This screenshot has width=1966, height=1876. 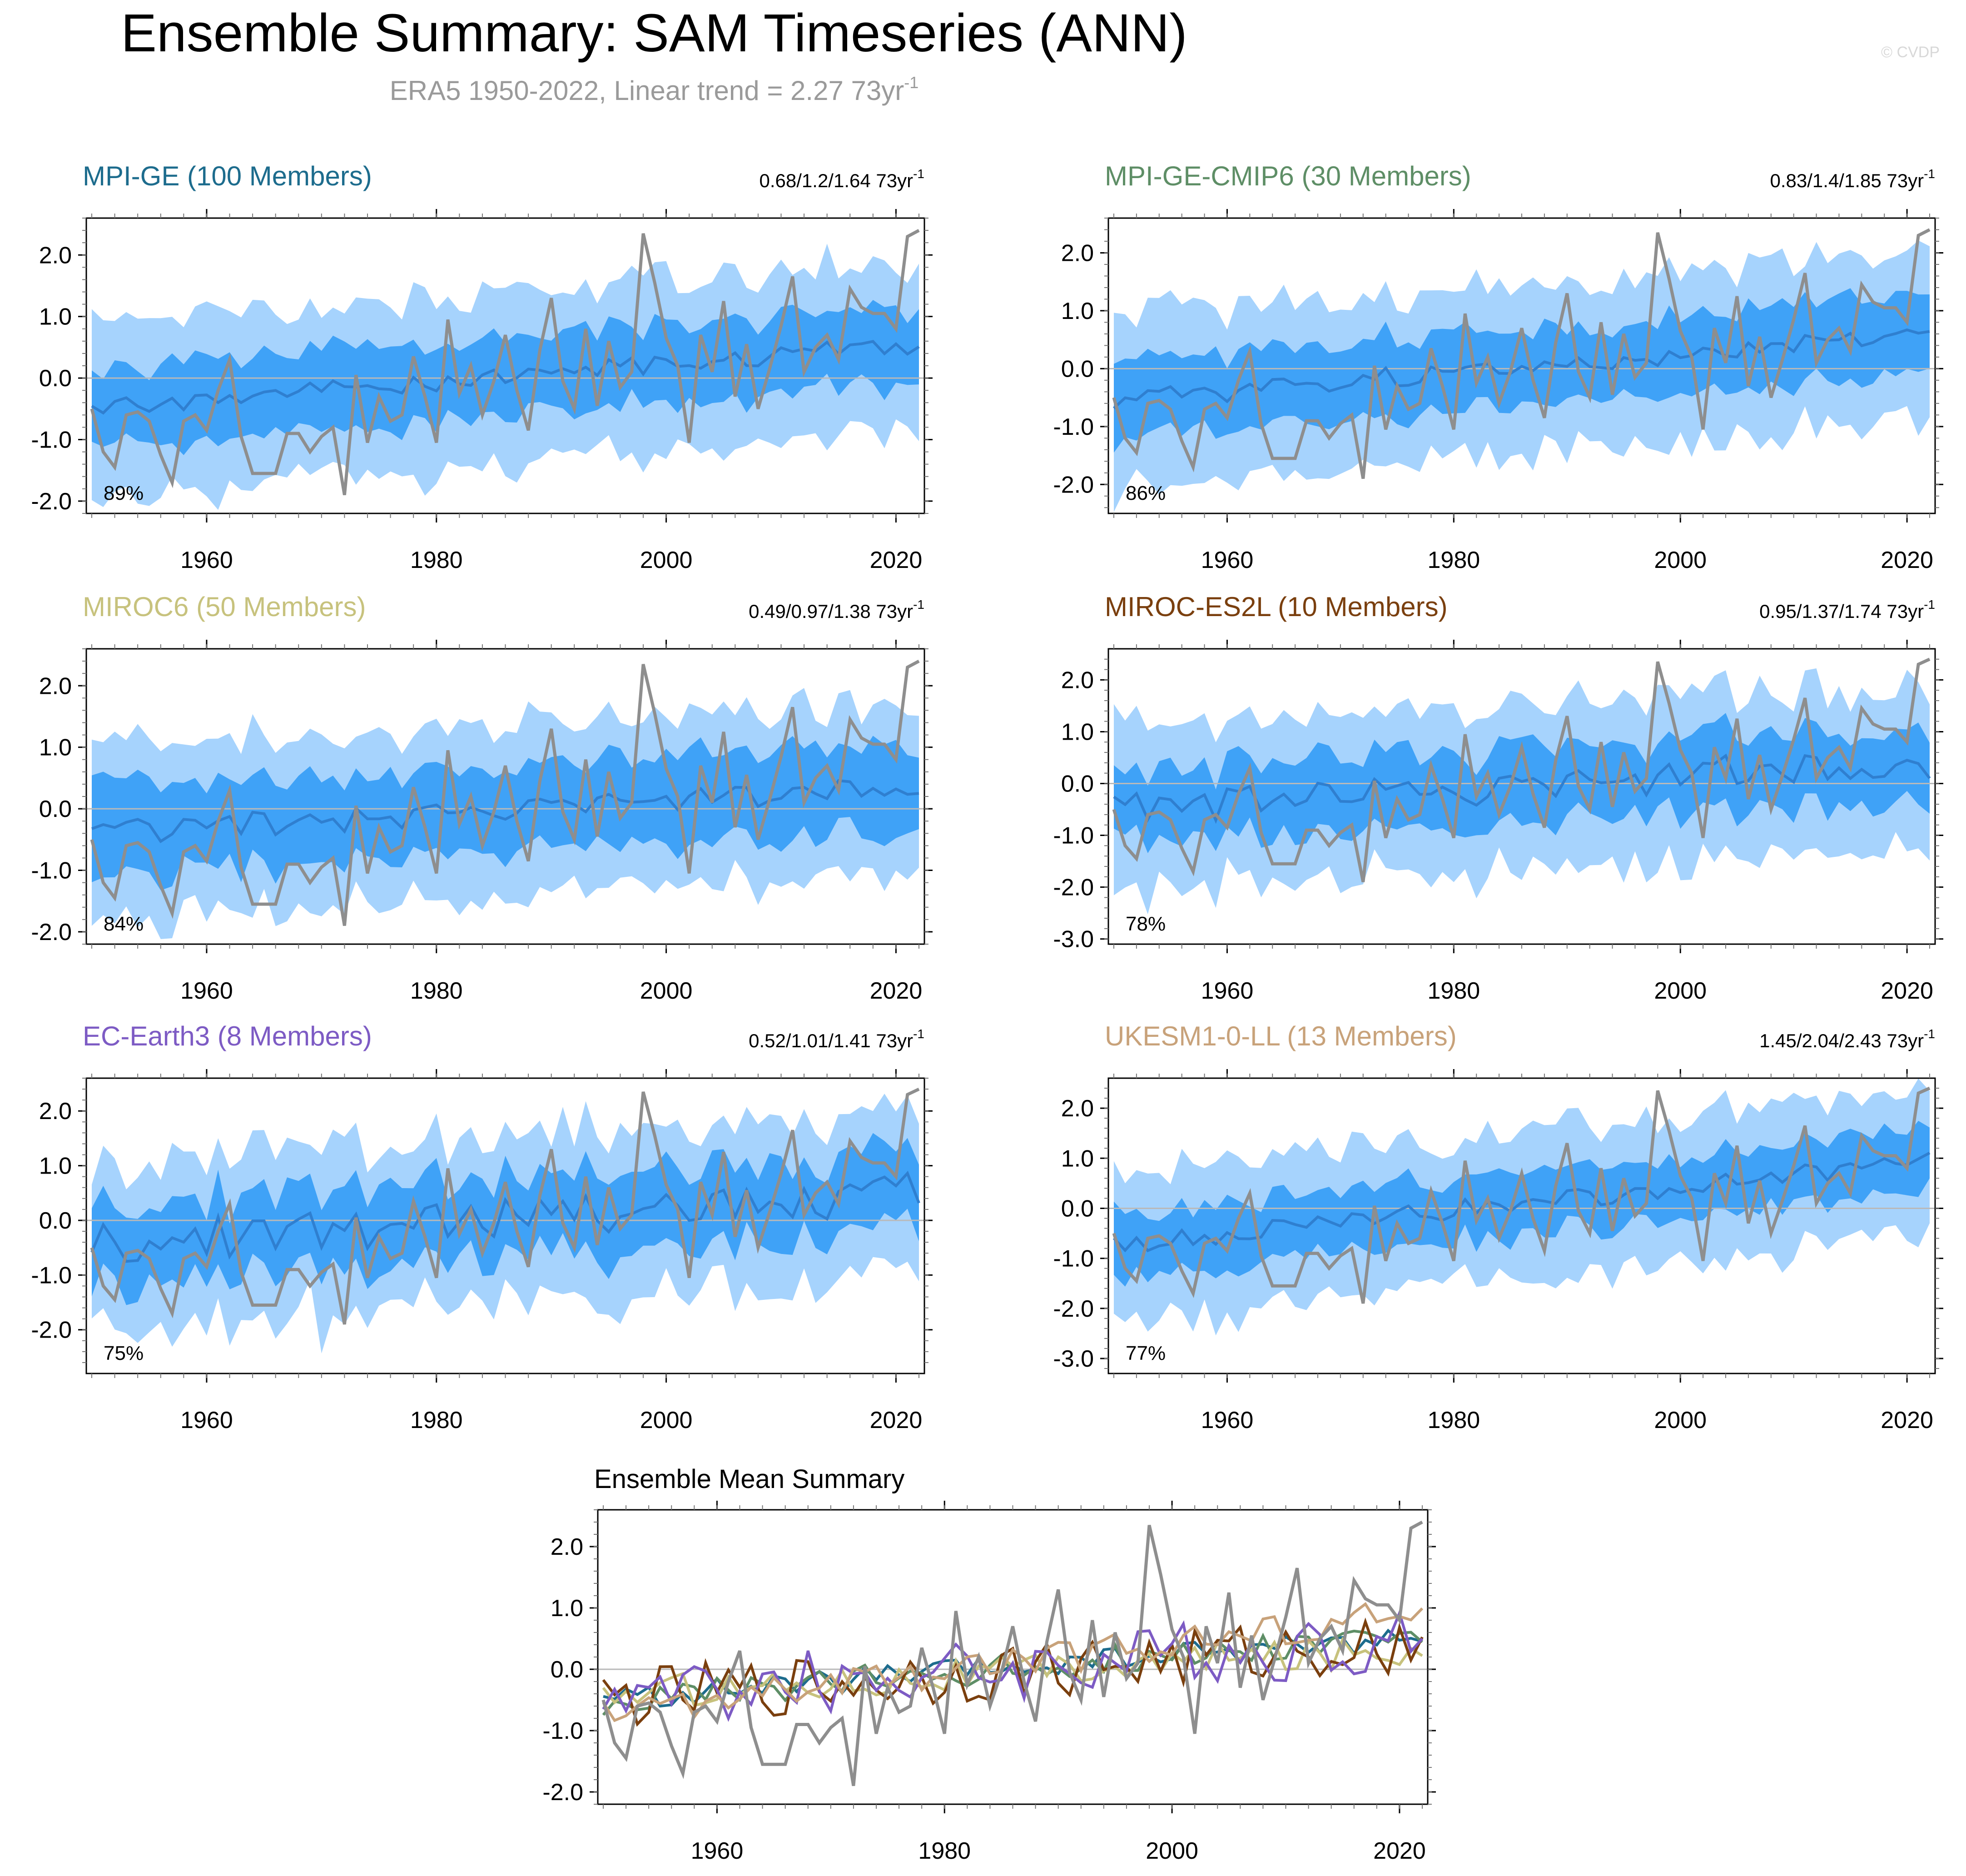 What do you see at coordinates (124, 924) in the screenshot?
I see `percent-label: 84%` at bounding box center [124, 924].